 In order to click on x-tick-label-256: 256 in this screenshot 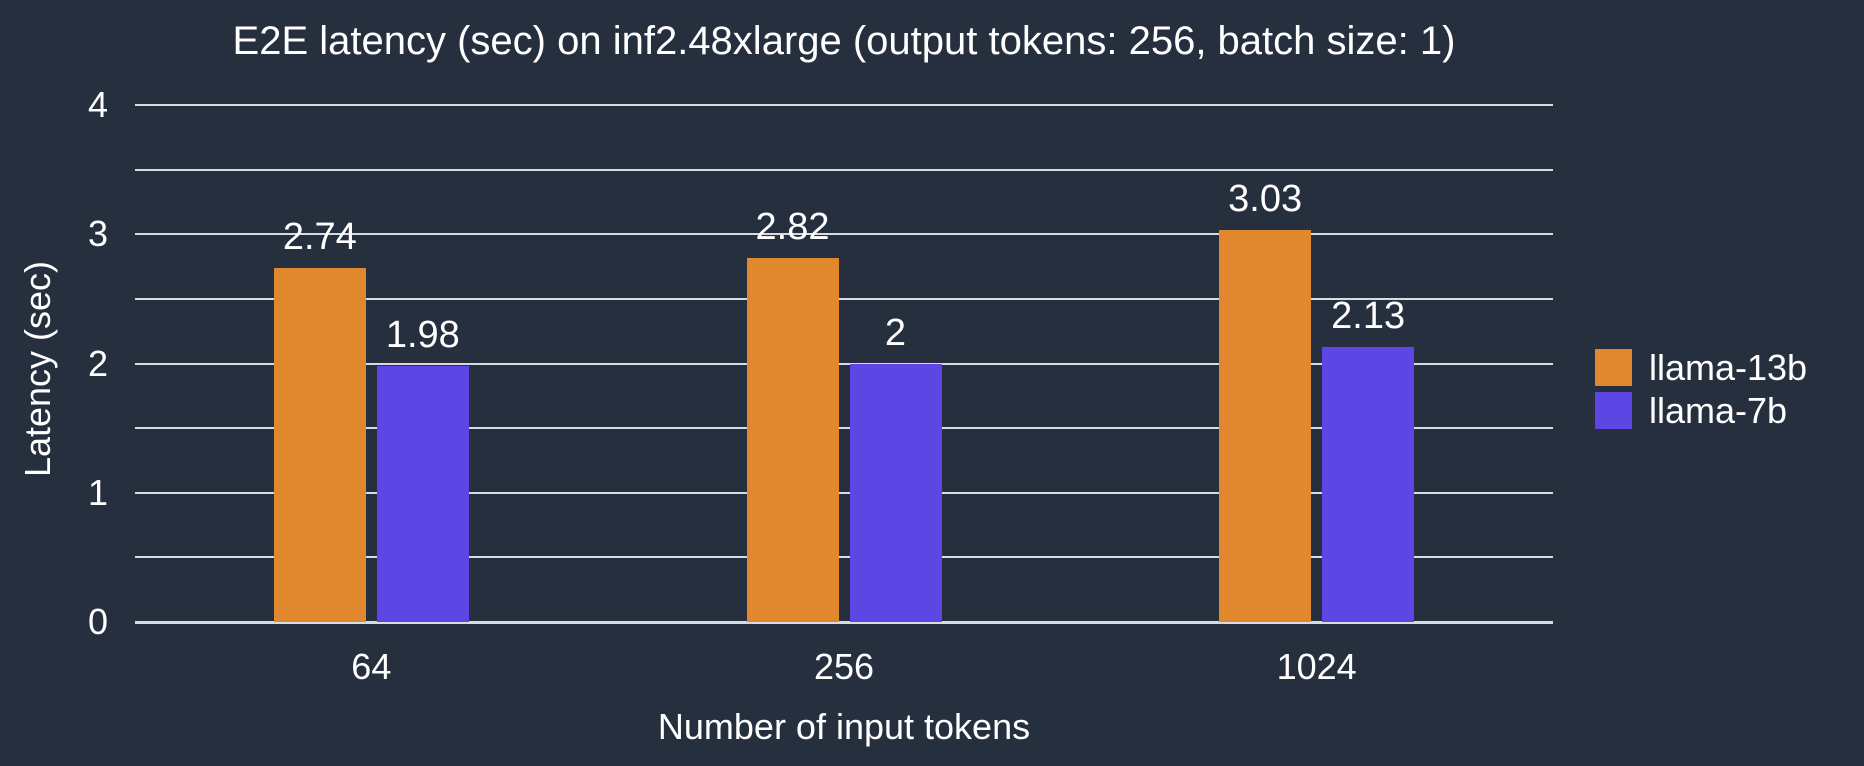, I will do `click(844, 666)`.